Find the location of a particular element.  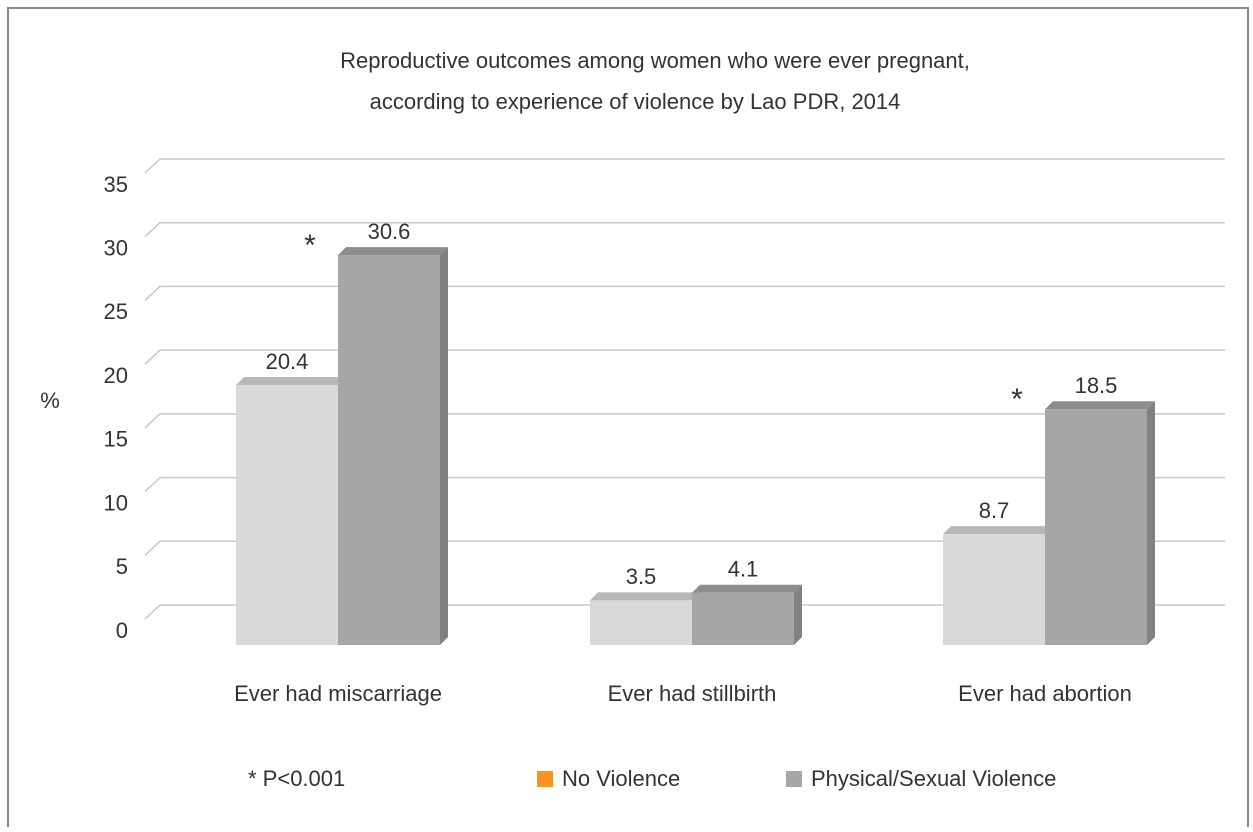

x-tick-label: Ever had miscarriage is located at coordinates (338, 693).